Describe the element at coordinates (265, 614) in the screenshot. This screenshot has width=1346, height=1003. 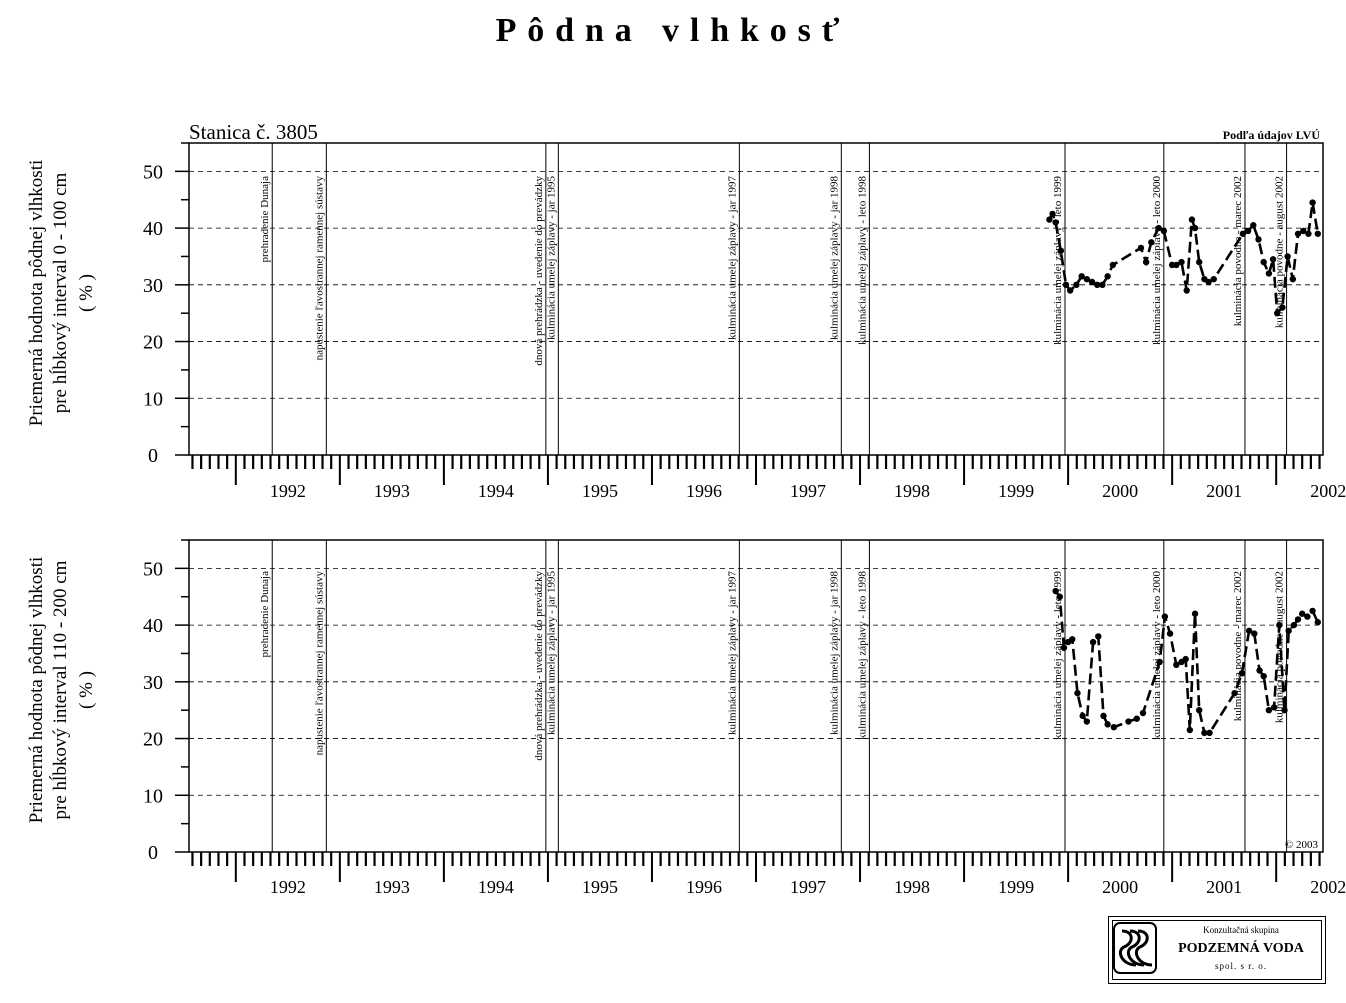
I see `event-label: prehradenie Dunaja` at that location.